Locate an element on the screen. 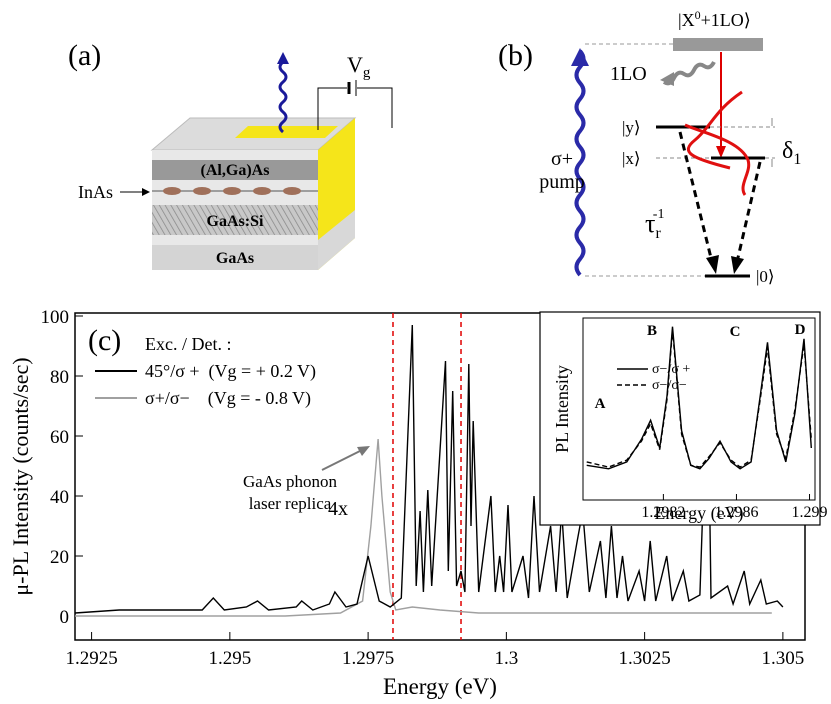  peak-label: B is located at coordinates (652, 331).